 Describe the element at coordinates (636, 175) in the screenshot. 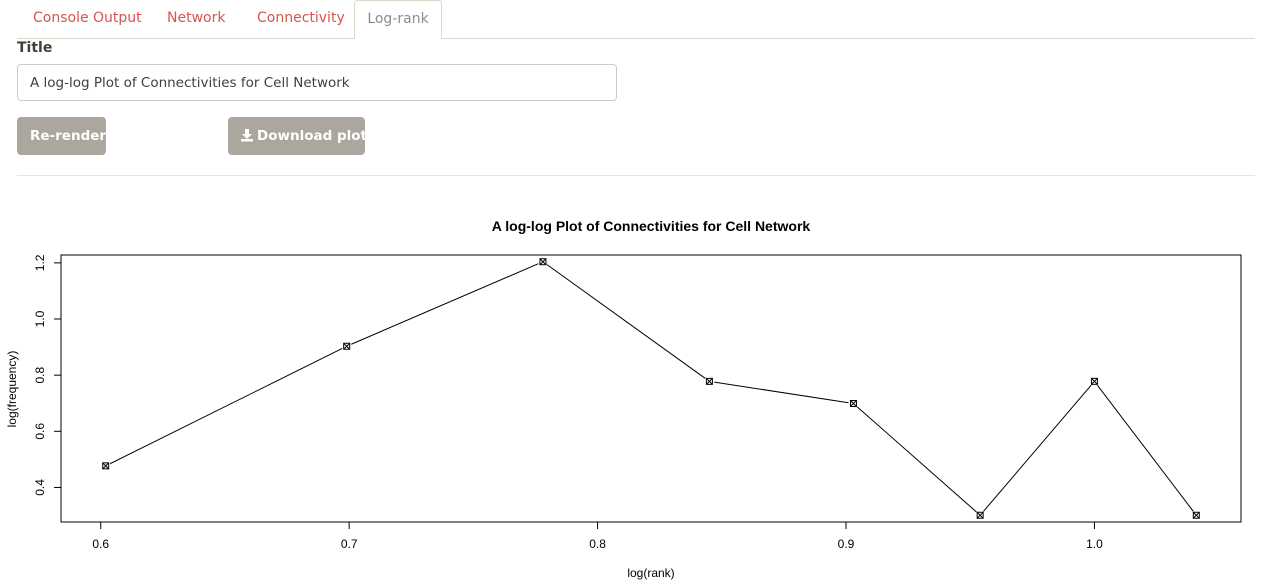

I see `section-divider` at that location.